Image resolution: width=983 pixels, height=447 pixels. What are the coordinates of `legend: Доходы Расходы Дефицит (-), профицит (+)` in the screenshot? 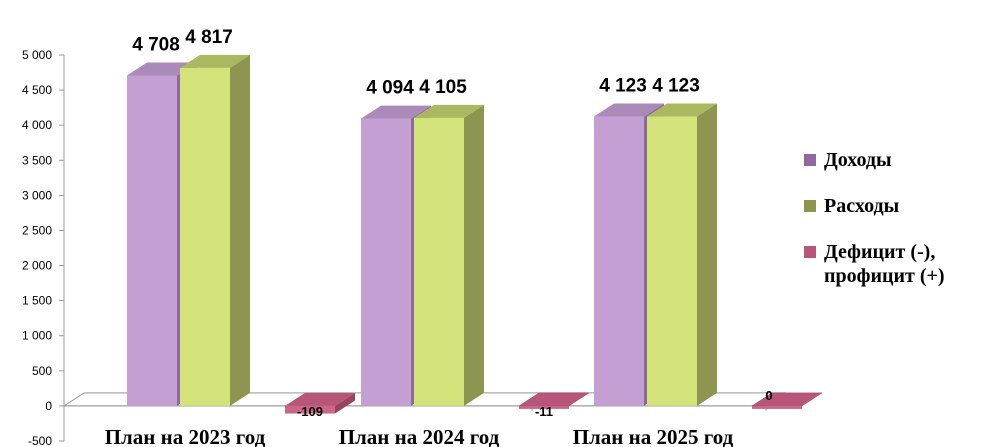 It's located at (872, 229).